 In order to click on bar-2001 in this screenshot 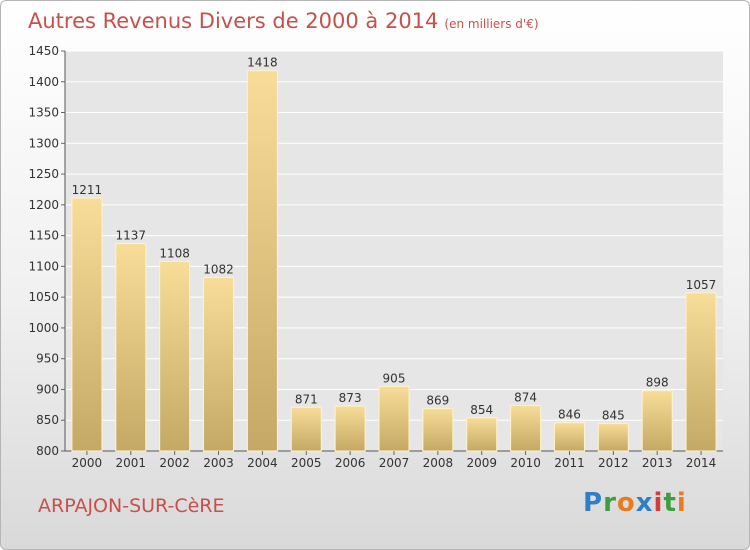, I will do `click(131, 347)`.